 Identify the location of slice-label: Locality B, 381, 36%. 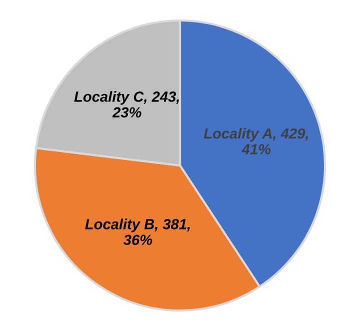
(137, 232).